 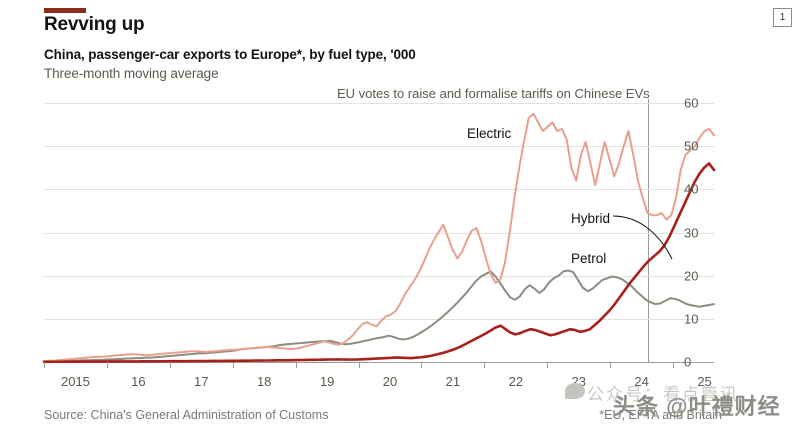 What do you see at coordinates (44, 365) in the screenshot?
I see `x-tick-2015` at bounding box center [44, 365].